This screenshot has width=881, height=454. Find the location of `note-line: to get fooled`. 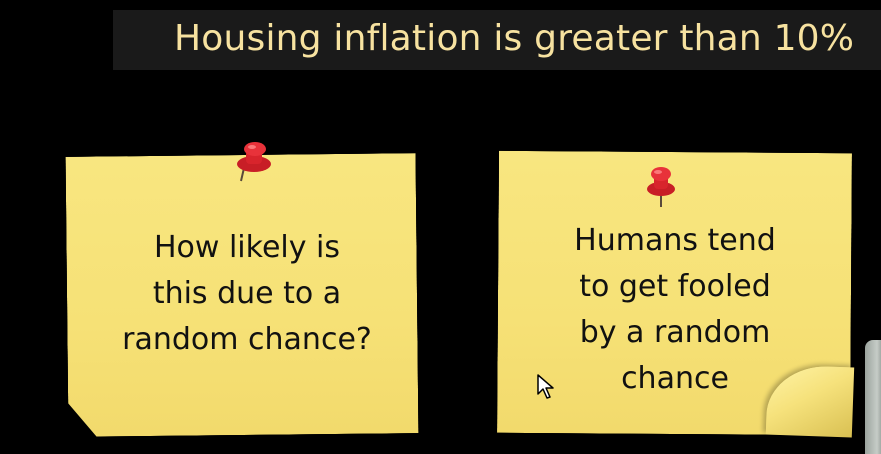

note-line: to get fooled is located at coordinates (675, 286).